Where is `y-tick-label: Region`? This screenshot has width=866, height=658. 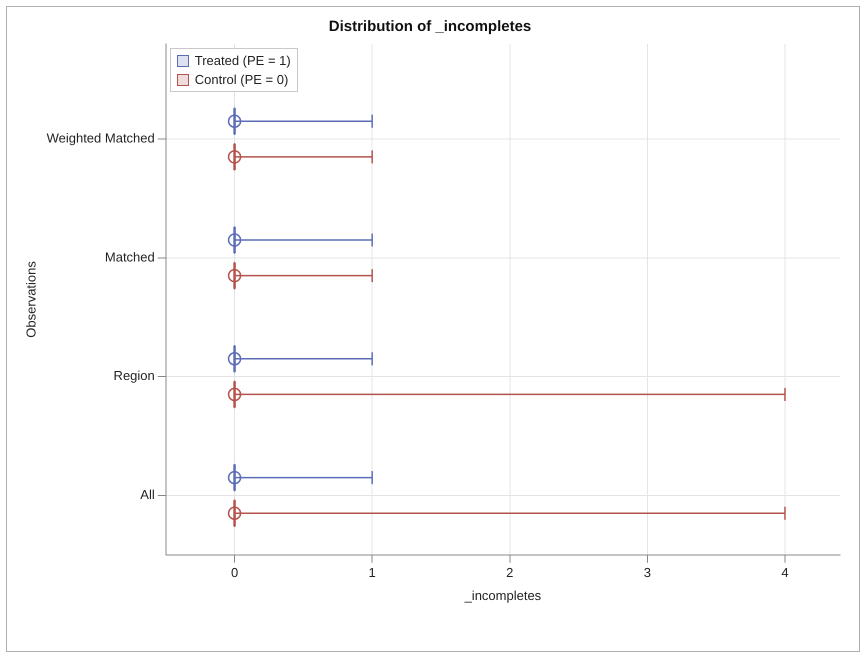 y-tick-label: Region is located at coordinates (134, 376).